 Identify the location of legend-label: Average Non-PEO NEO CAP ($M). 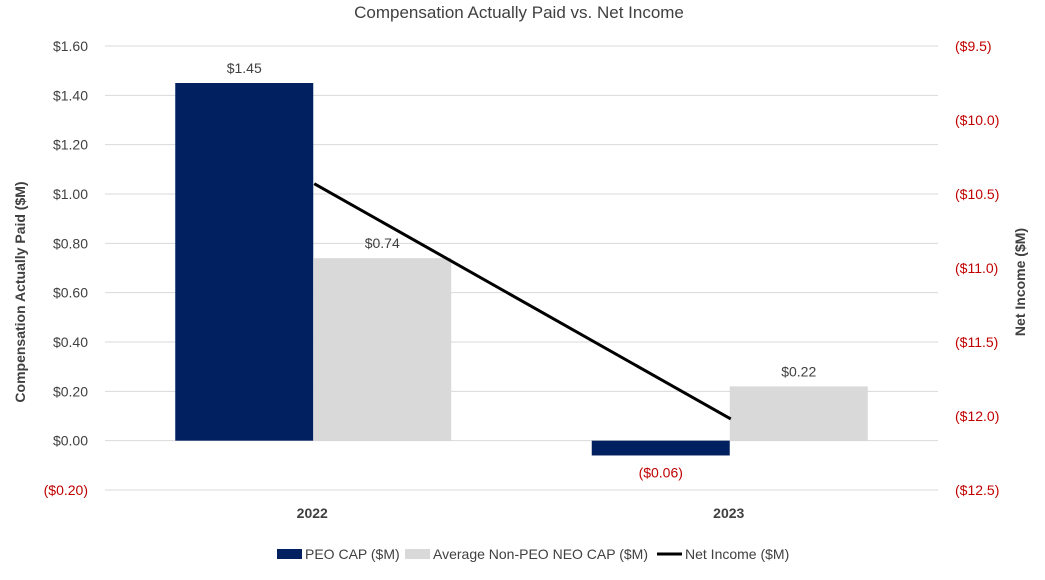
(540, 554).